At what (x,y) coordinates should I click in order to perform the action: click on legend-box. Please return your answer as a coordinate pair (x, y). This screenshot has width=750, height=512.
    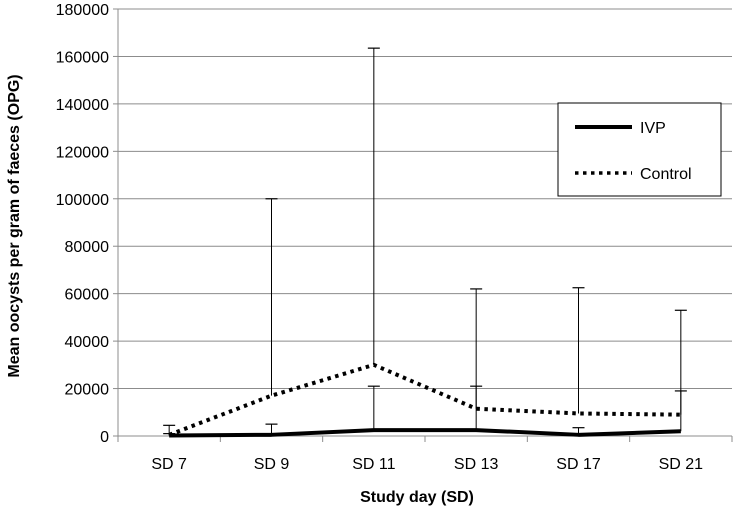
    Looking at the image, I should click on (639, 149).